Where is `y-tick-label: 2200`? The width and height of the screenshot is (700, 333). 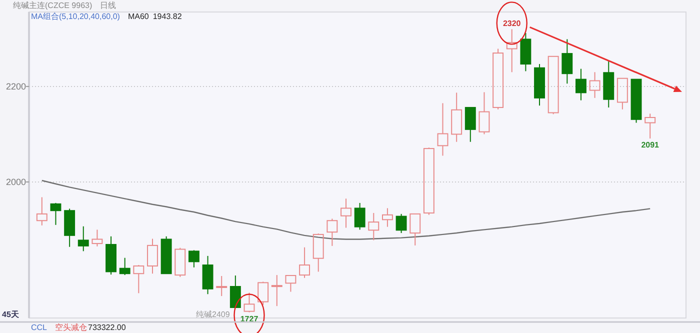
y-tick-label: 2200 is located at coordinates (16, 86).